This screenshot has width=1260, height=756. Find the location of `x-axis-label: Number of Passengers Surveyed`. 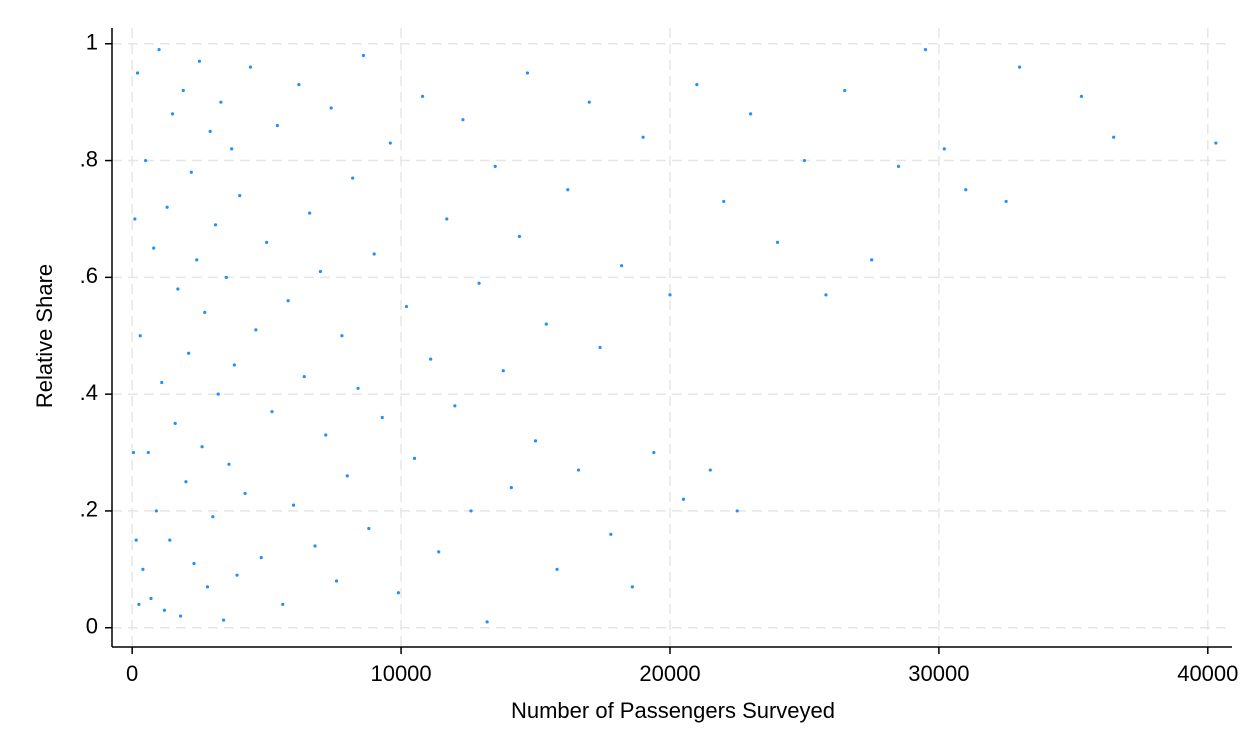

x-axis-label: Number of Passengers Surveyed is located at coordinates (673, 710).